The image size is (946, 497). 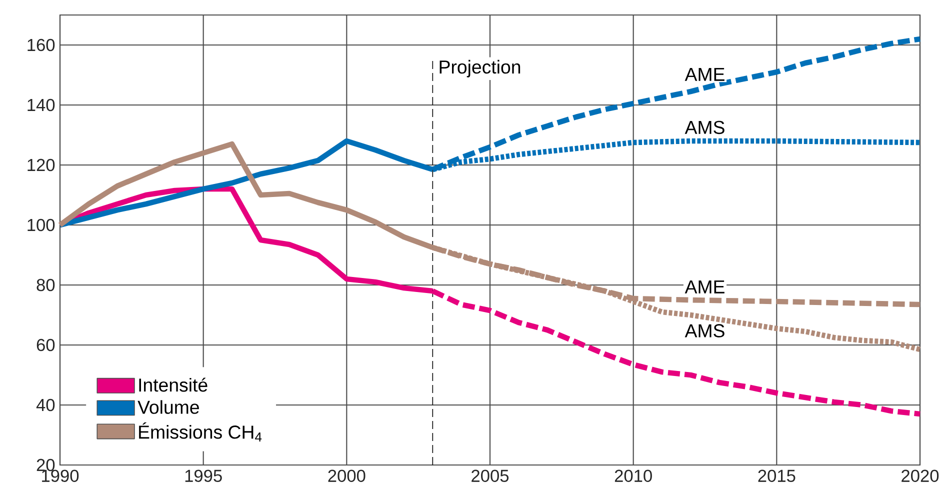 I want to click on x-tick-label: 2015, so click(x=777, y=476).